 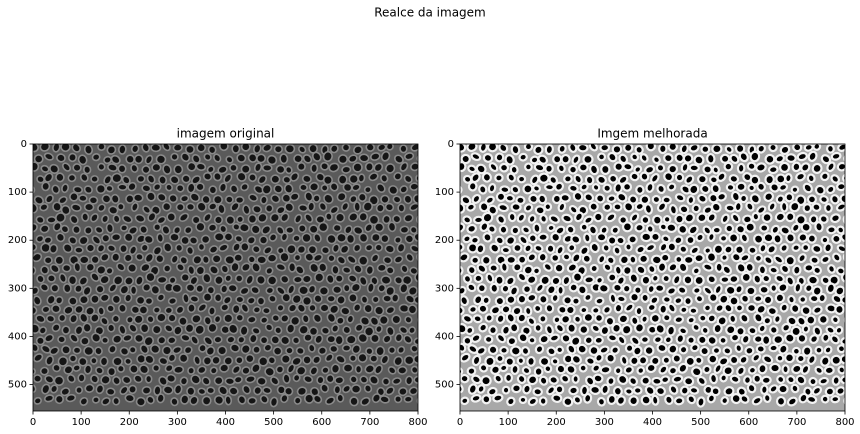 I want to click on y-tick-label: 300, so click(x=444, y=288).